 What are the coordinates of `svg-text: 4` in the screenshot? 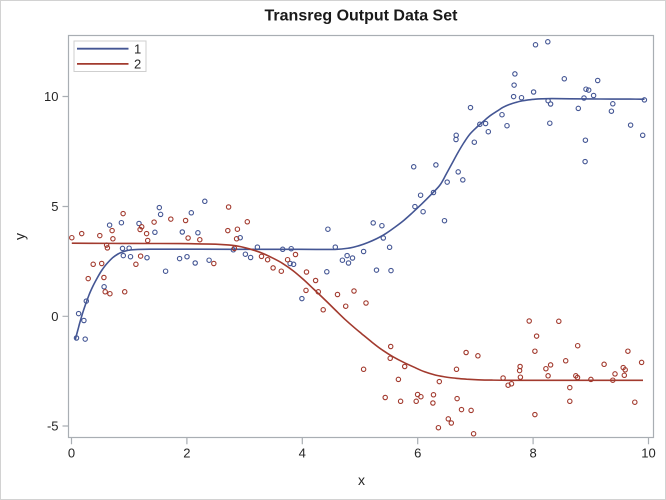 It's located at (302, 453).